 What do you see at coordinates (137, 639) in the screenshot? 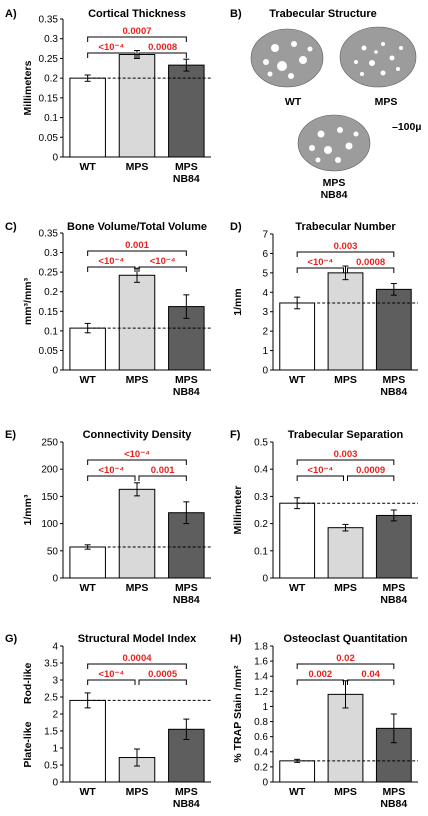
I see `chart-title: Structural Model Index` at bounding box center [137, 639].